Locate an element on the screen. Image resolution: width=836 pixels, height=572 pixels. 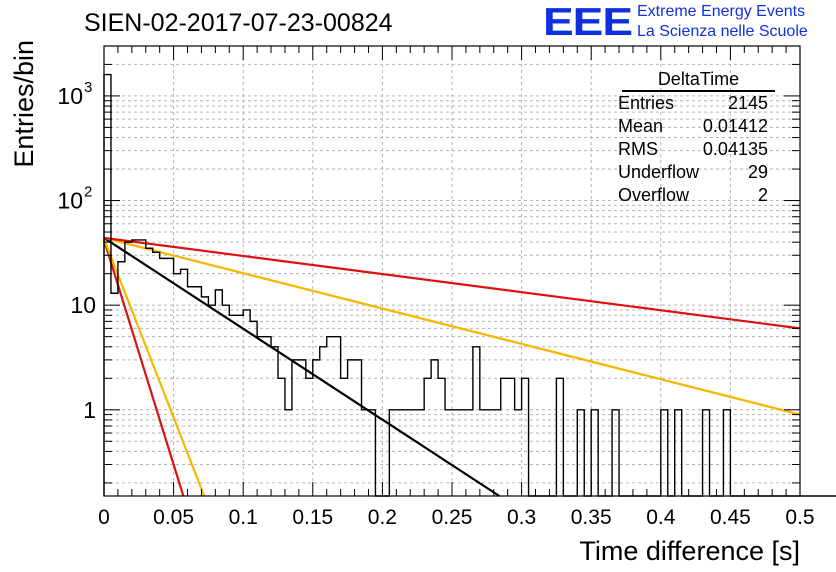
plot-title: SIEN-02-2017-07-23-00824 is located at coordinates (238, 23).